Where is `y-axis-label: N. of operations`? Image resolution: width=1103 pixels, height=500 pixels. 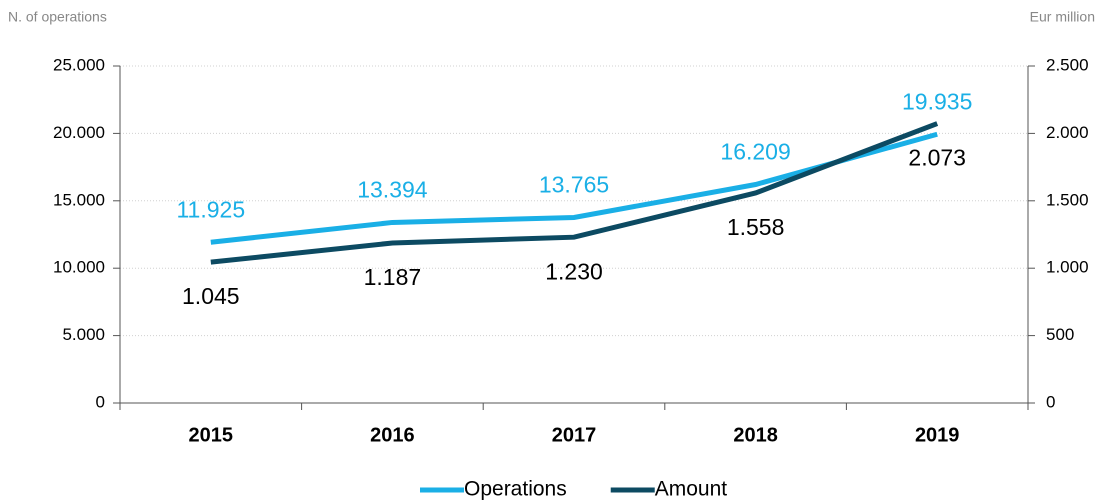 y-axis-label: N. of operations is located at coordinates (57, 17).